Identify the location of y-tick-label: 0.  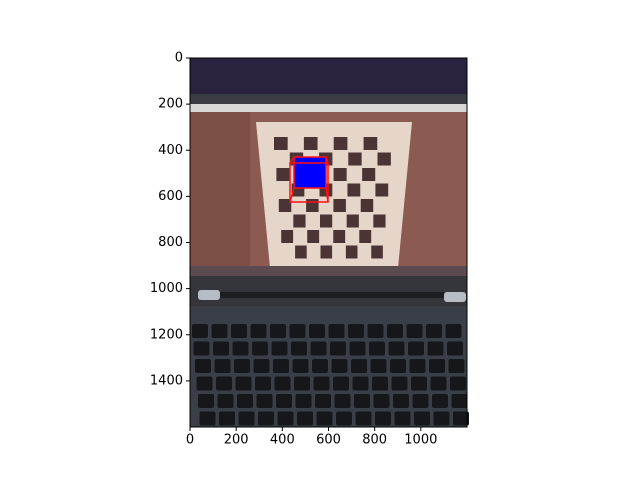
(179, 58).